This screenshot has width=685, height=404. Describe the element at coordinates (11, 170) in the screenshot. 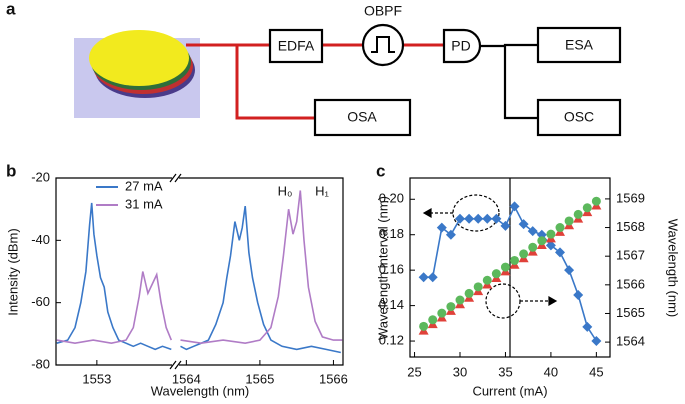

I see `panel-label: b` at that location.